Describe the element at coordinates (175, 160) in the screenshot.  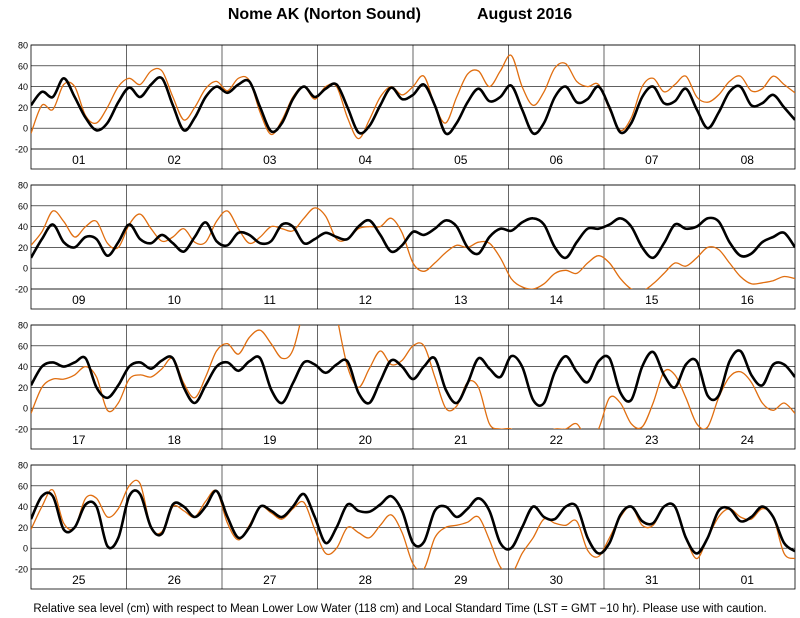
I see `day-label: 02` at that location.